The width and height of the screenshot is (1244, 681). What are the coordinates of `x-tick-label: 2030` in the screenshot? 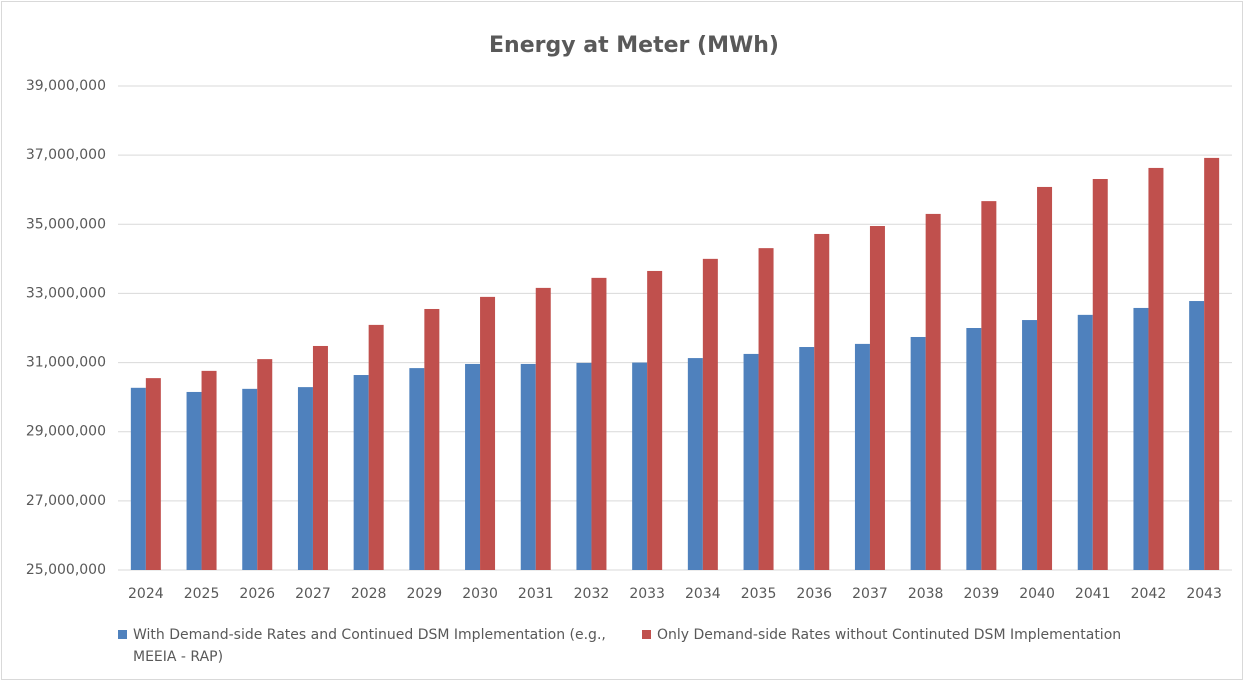 It's located at (480, 594).